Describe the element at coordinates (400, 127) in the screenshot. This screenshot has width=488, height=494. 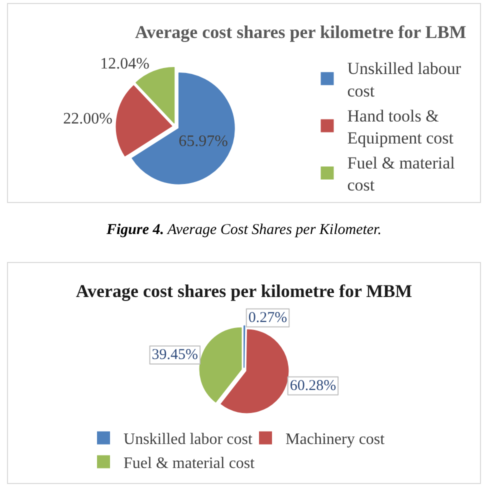
I see `legend-label: Hand tools & Equipment cost` at that location.